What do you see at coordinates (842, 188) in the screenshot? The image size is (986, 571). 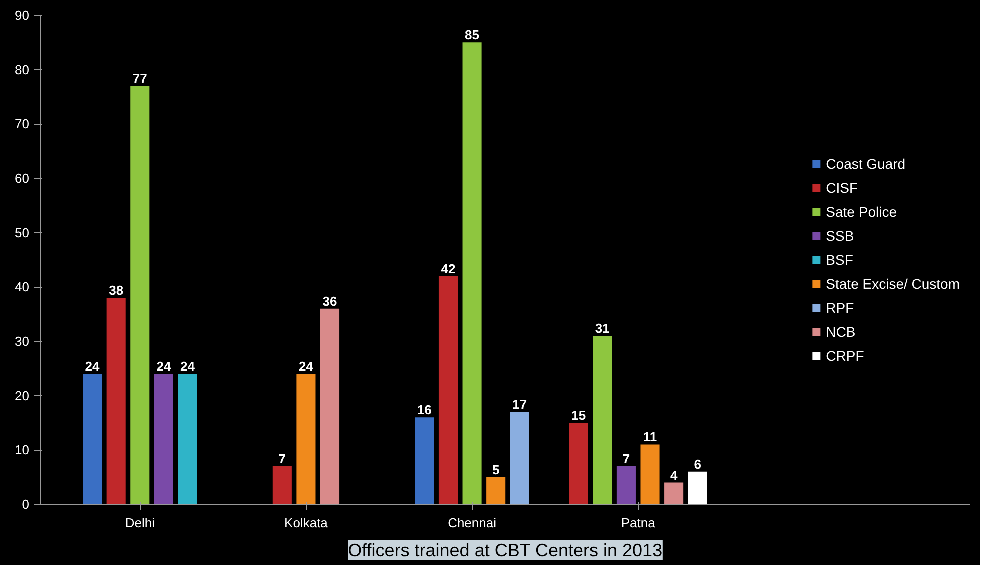 I see `legend-label: CISF` at bounding box center [842, 188].